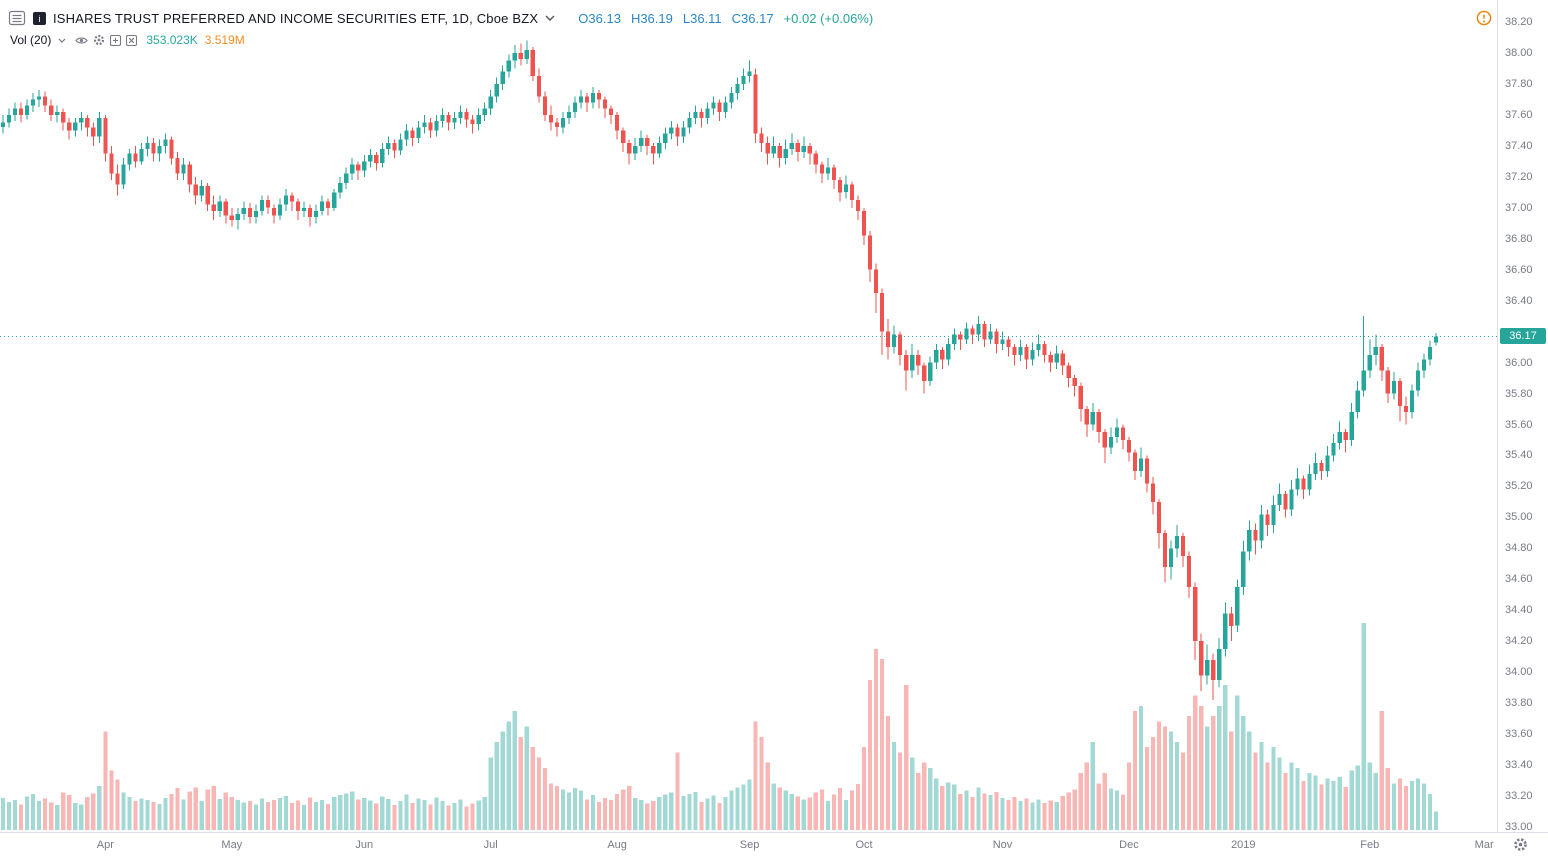 The width and height of the screenshot is (1548, 858). What do you see at coordinates (1370, 845) in the screenshot?
I see `time-tick-label: Feb` at bounding box center [1370, 845].